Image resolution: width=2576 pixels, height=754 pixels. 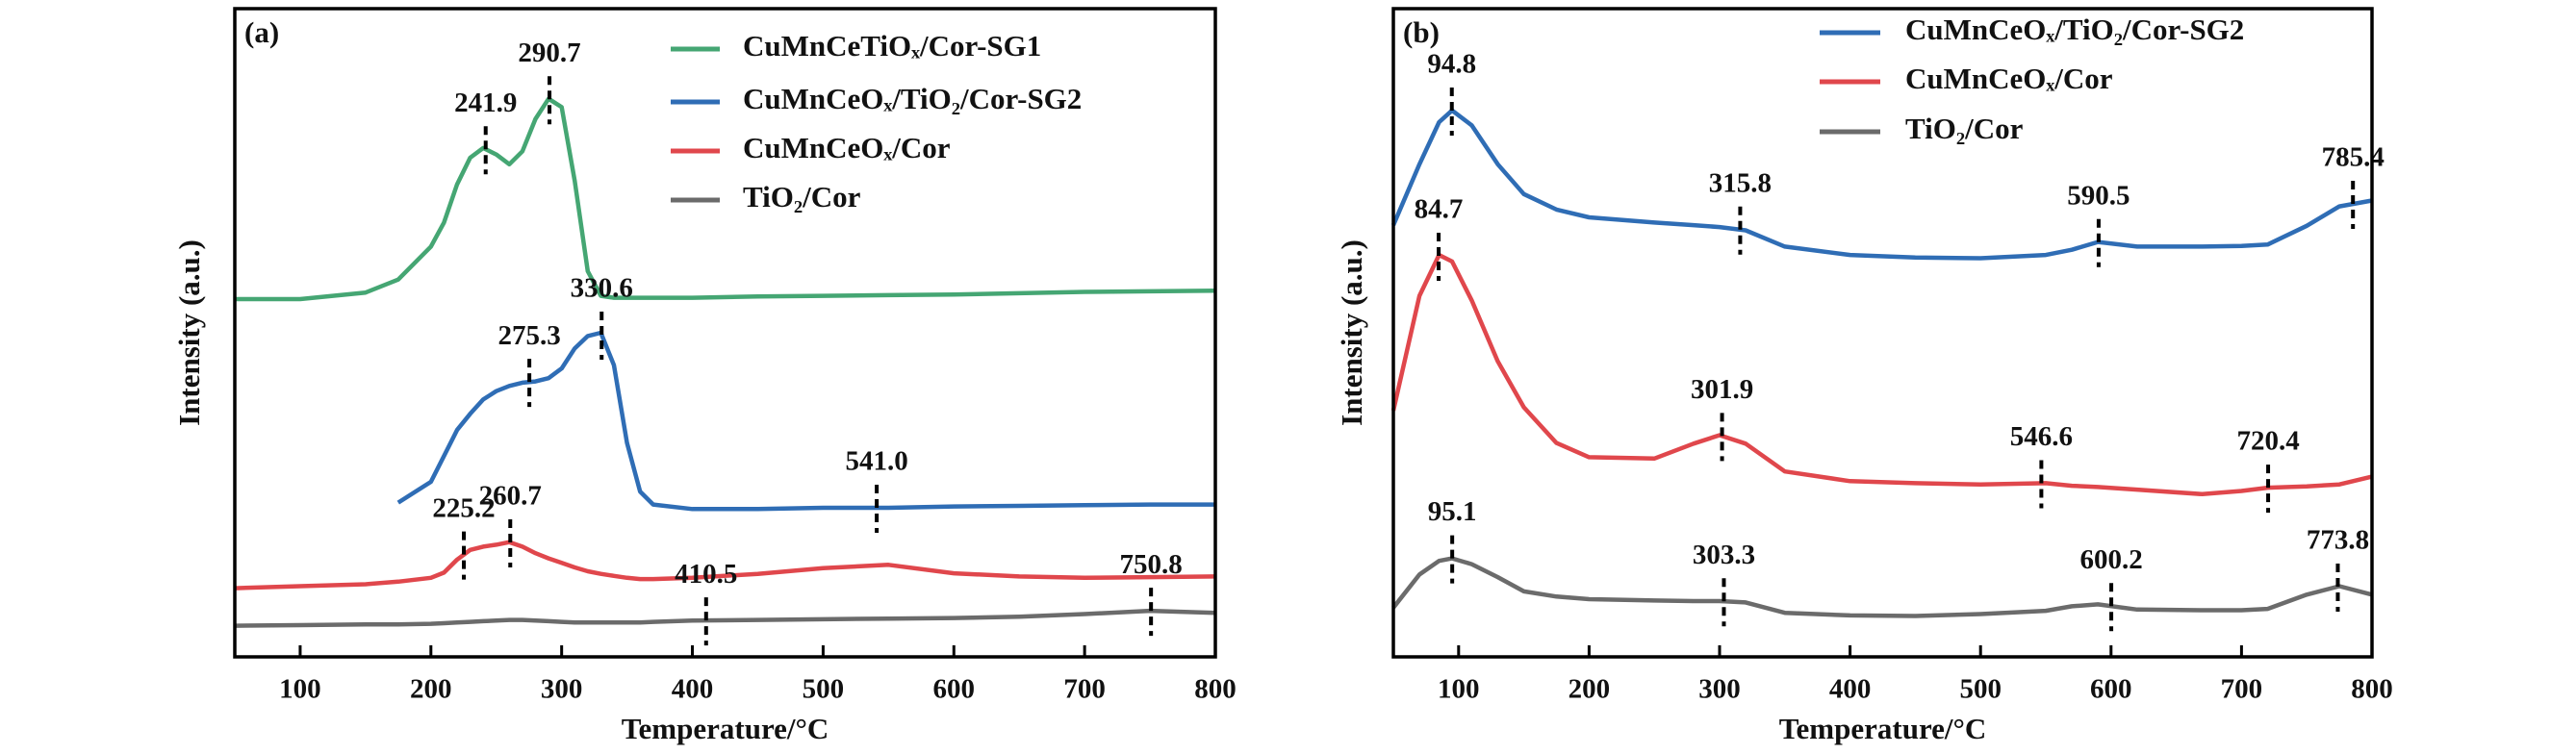 I want to click on peak-label: 750.8, so click(x=1151, y=564).